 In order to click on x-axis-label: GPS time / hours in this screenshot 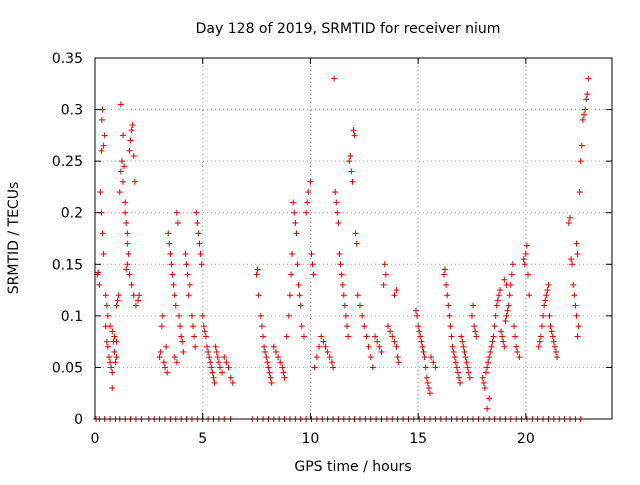, I will do `click(352, 467)`.